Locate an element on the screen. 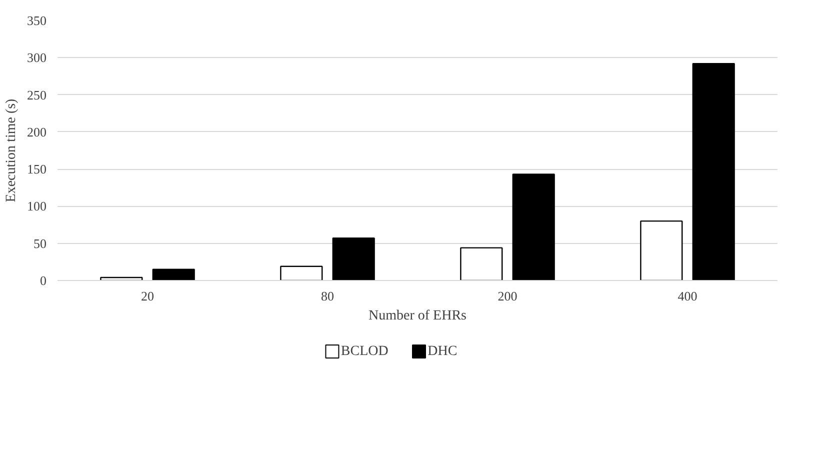  x-tick-label: 20 is located at coordinates (147, 296).